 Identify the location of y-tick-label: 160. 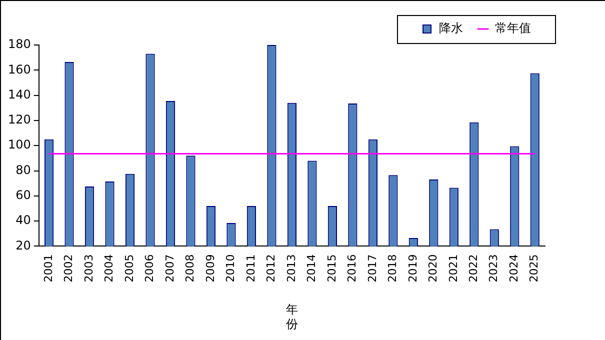
(19, 69).